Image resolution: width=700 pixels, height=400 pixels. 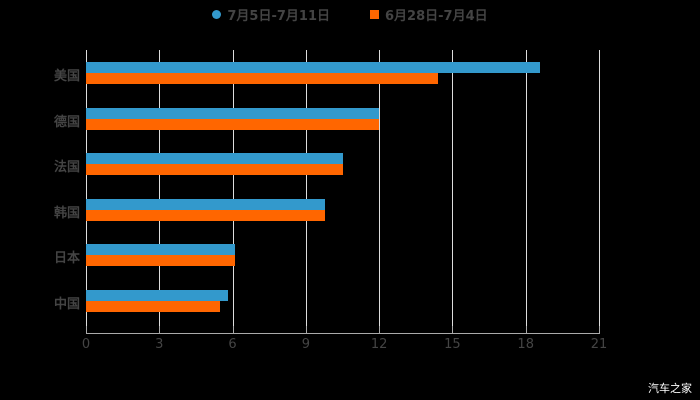 What do you see at coordinates (599, 344) in the screenshot?
I see `x-tick-label: 21` at bounding box center [599, 344].